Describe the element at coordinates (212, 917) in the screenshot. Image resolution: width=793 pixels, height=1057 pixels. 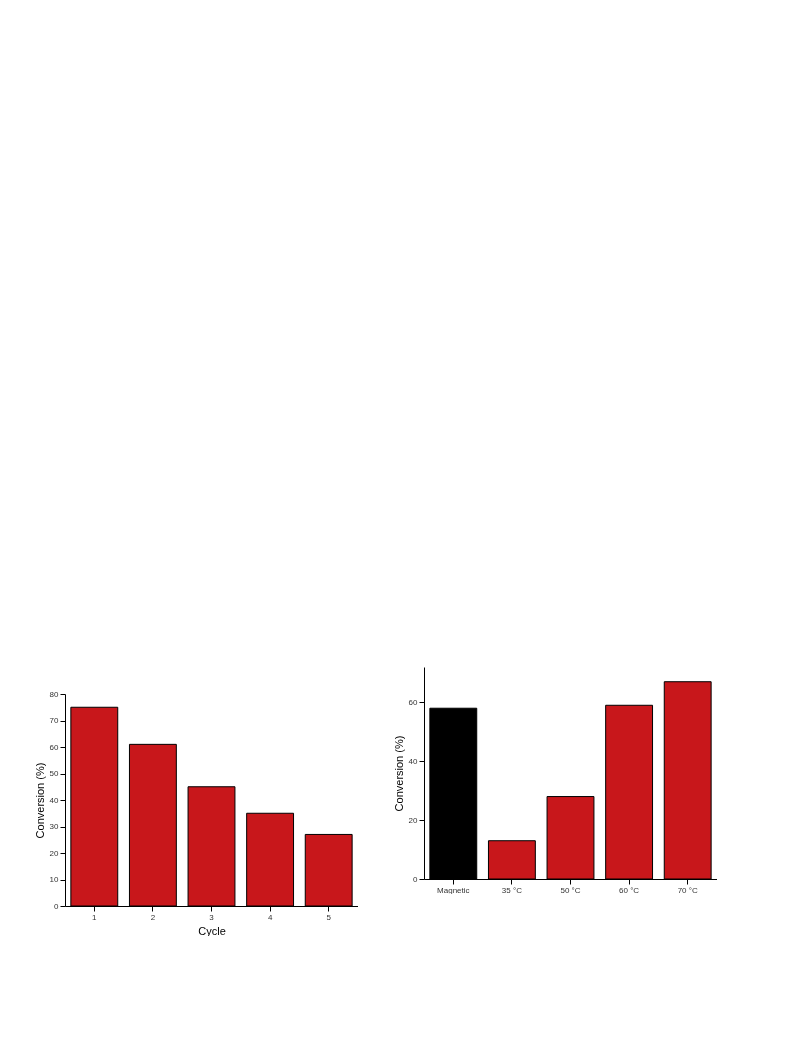
I see `x-tick-label: 3` at that location.